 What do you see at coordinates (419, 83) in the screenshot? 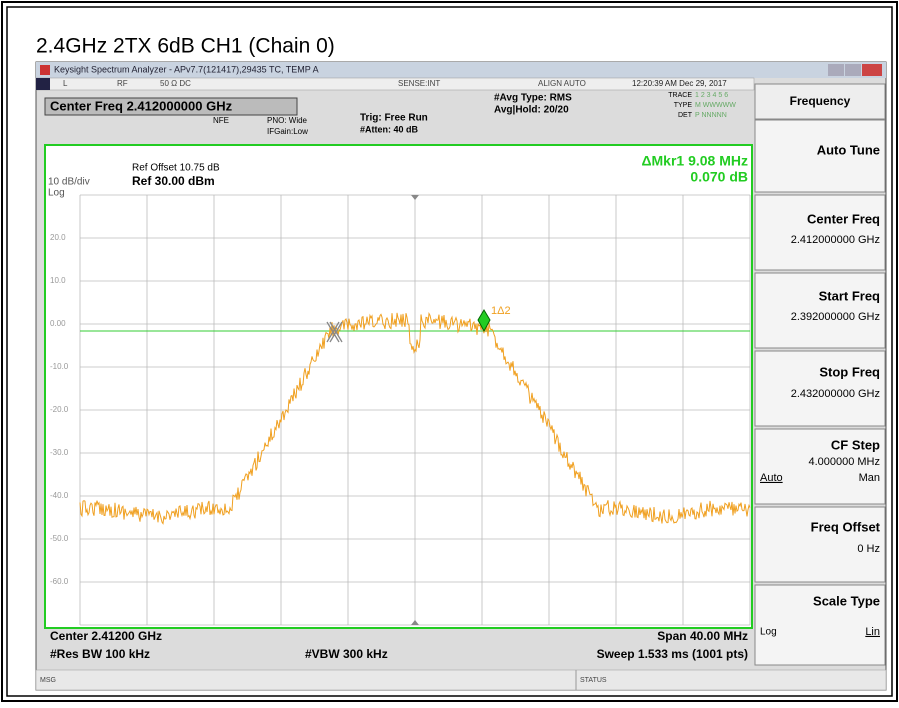
I see `sense: SENSE:INT` at bounding box center [419, 83].